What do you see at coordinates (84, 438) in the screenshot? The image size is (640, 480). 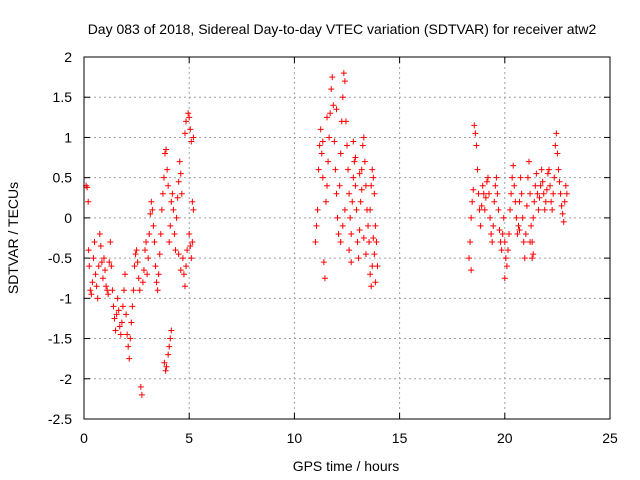 I see `x-tick-label: 0` at bounding box center [84, 438].